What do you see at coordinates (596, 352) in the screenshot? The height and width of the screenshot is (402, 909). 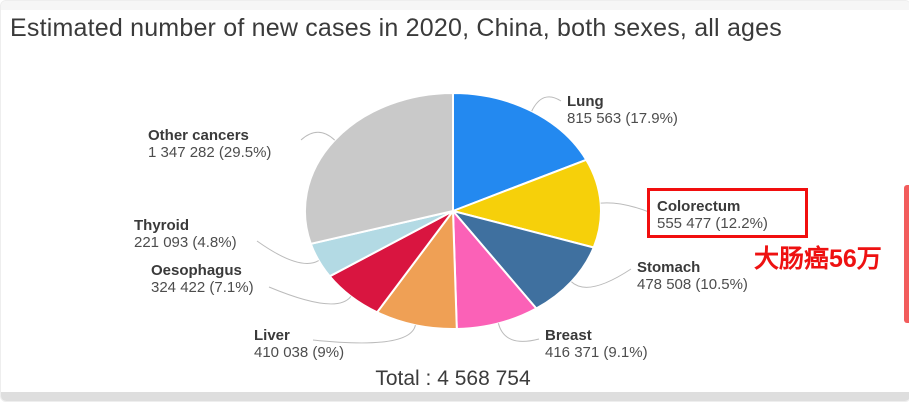 I see `pie-label-value: 416 371 (9.1%)` at bounding box center [596, 352].